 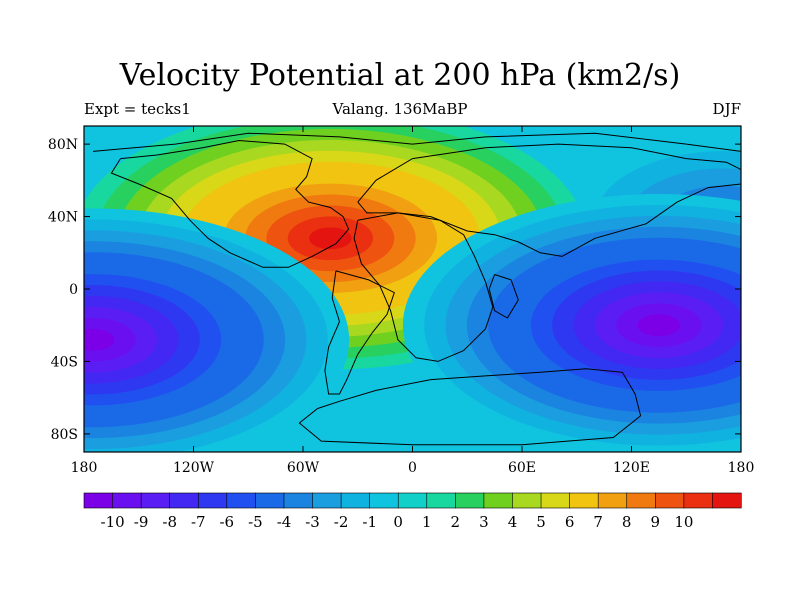 What do you see at coordinates (73, 290) in the screenshot?
I see `y-tick-label: 0` at bounding box center [73, 290].